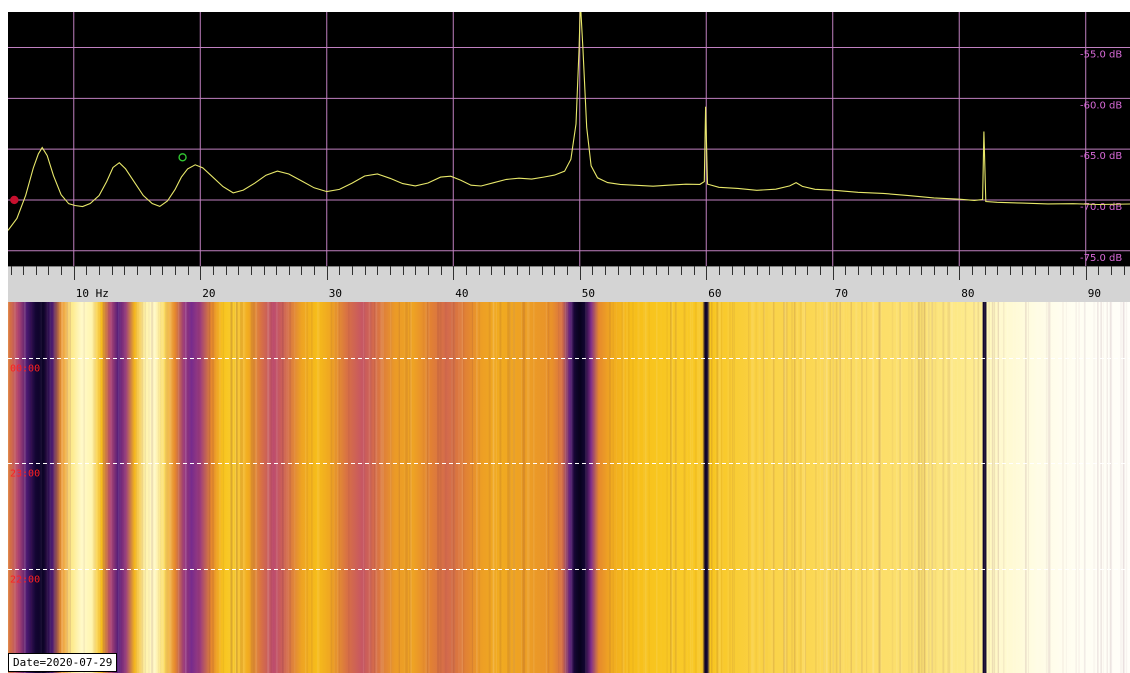  What do you see at coordinates (92, 293) in the screenshot?
I see `x-tick-label: 10 Hz` at bounding box center [92, 293].